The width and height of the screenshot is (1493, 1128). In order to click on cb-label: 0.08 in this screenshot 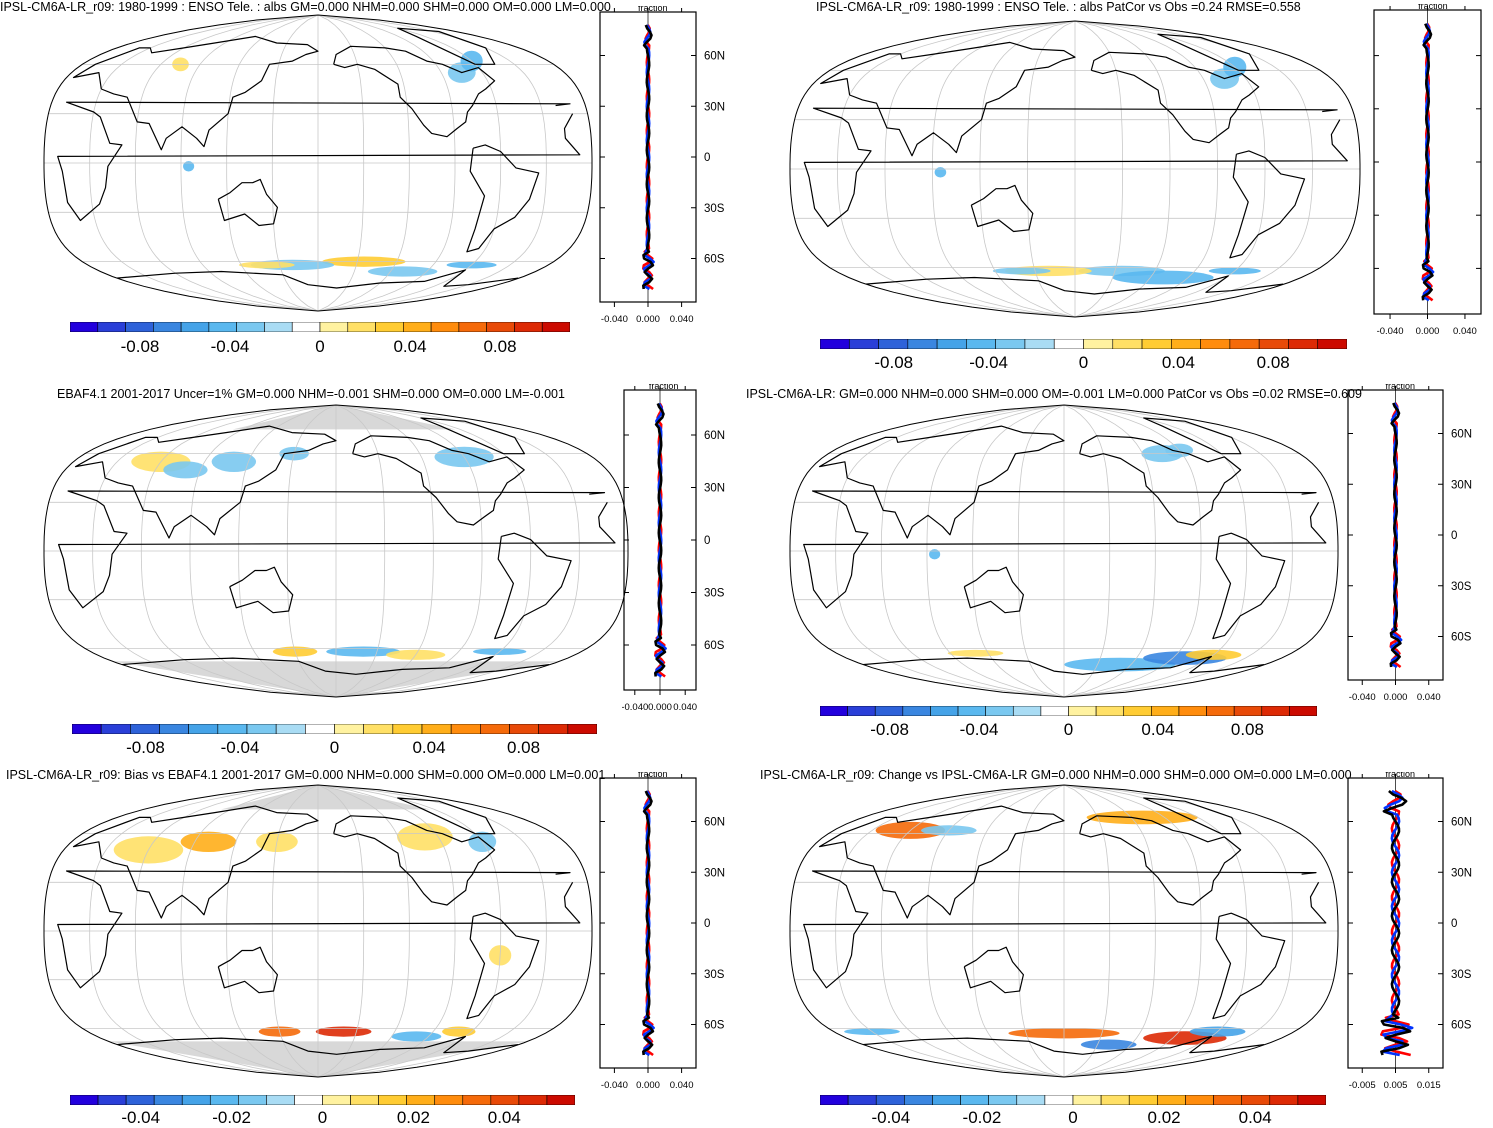, I will do `click(500, 346)`.